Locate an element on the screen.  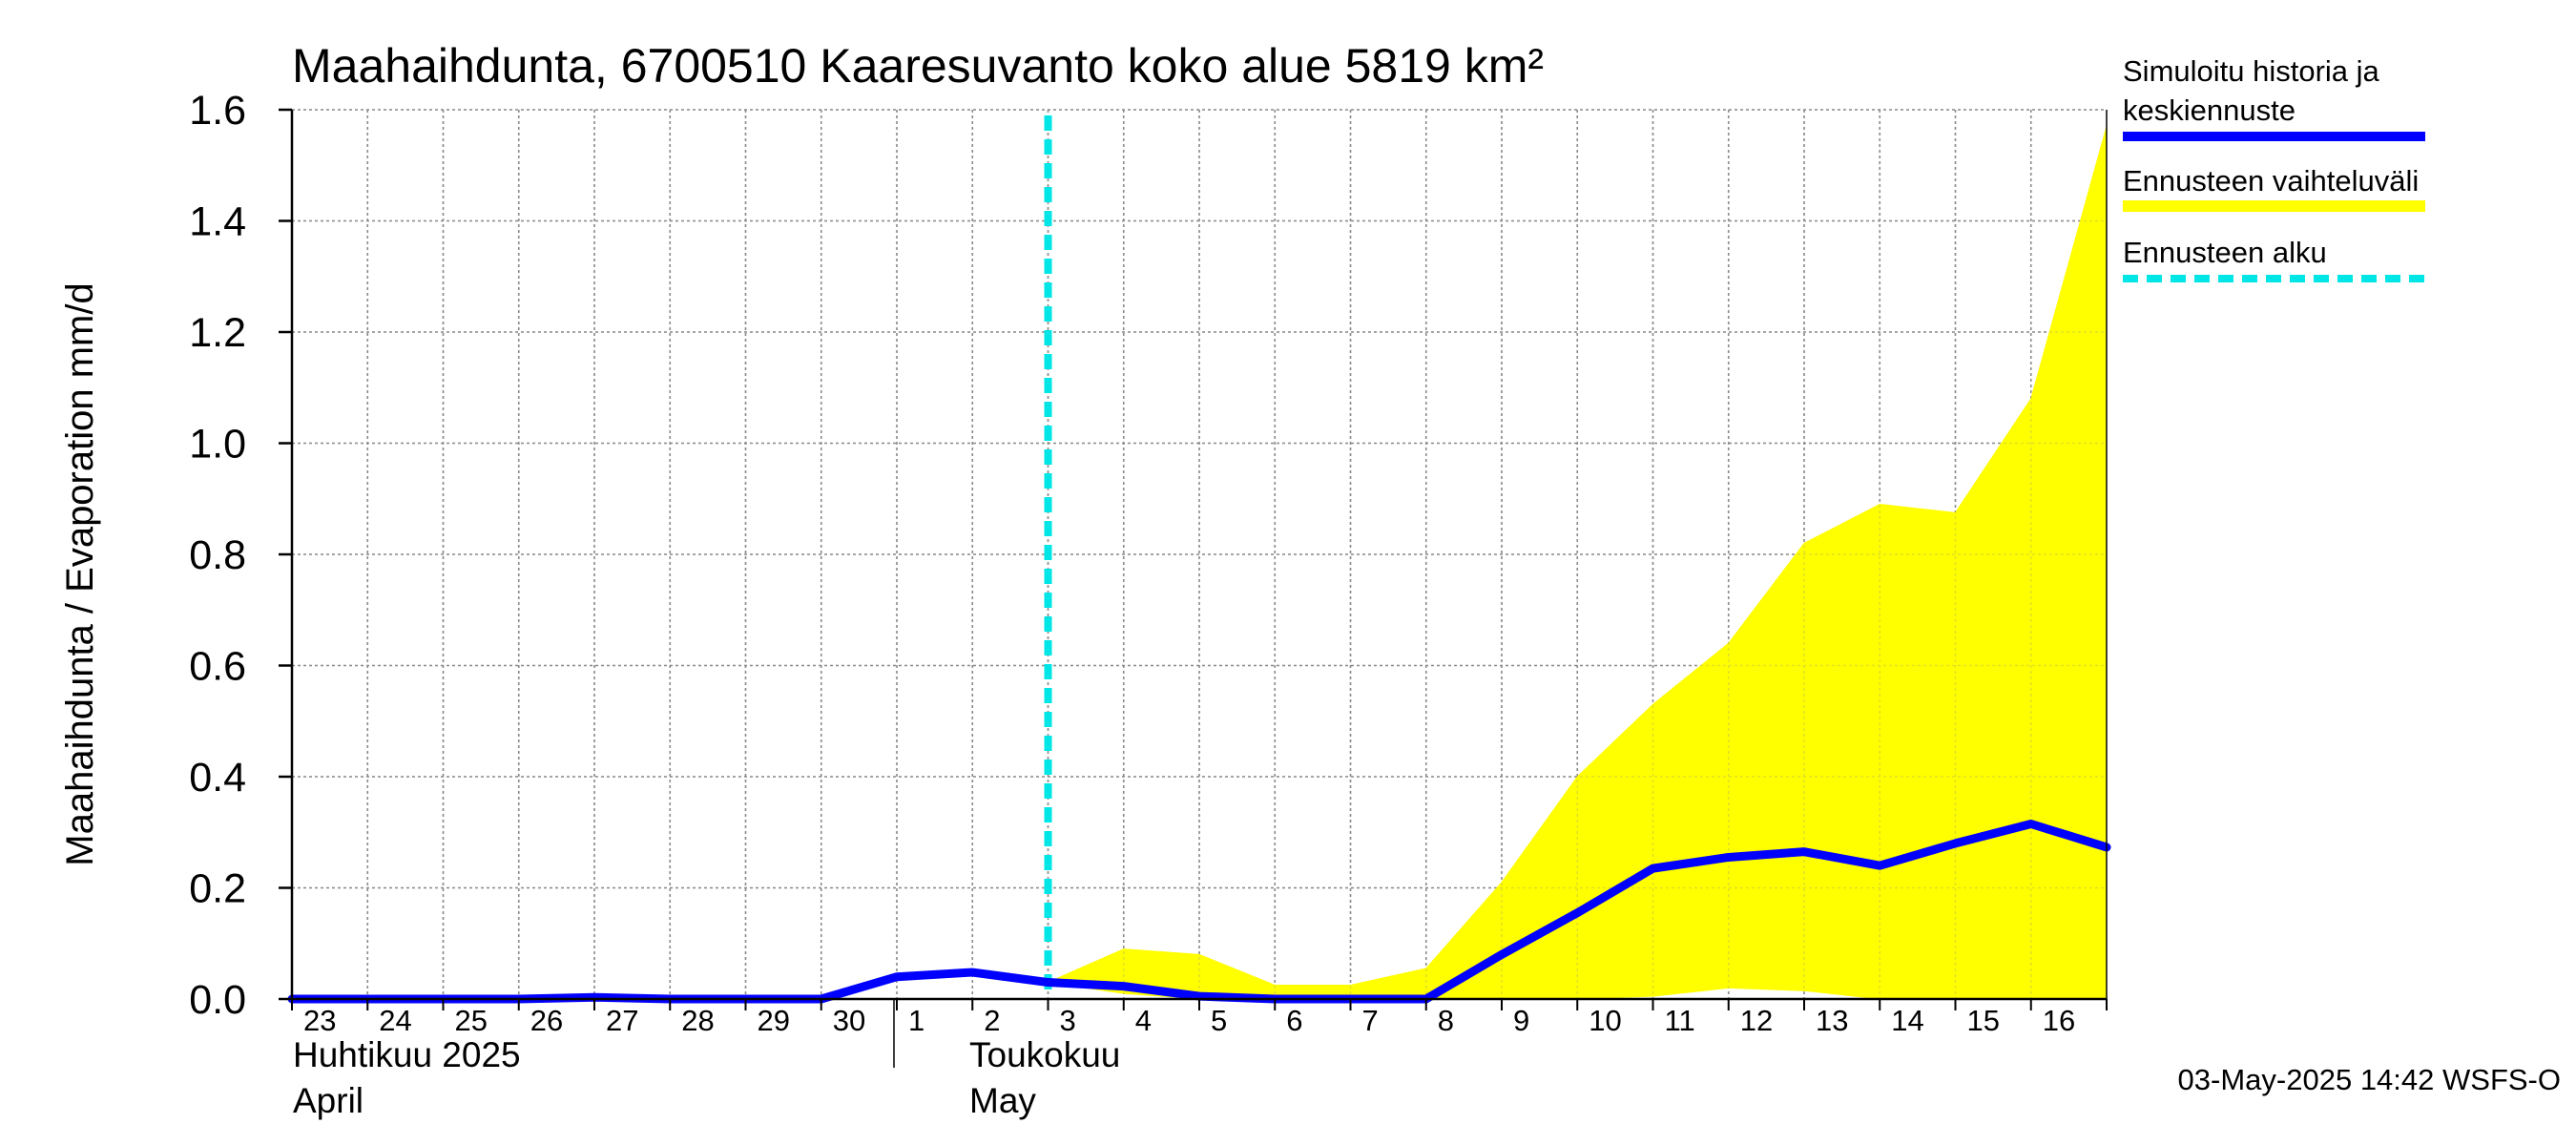
x-tick-label: 4 is located at coordinates (1143, 1021).